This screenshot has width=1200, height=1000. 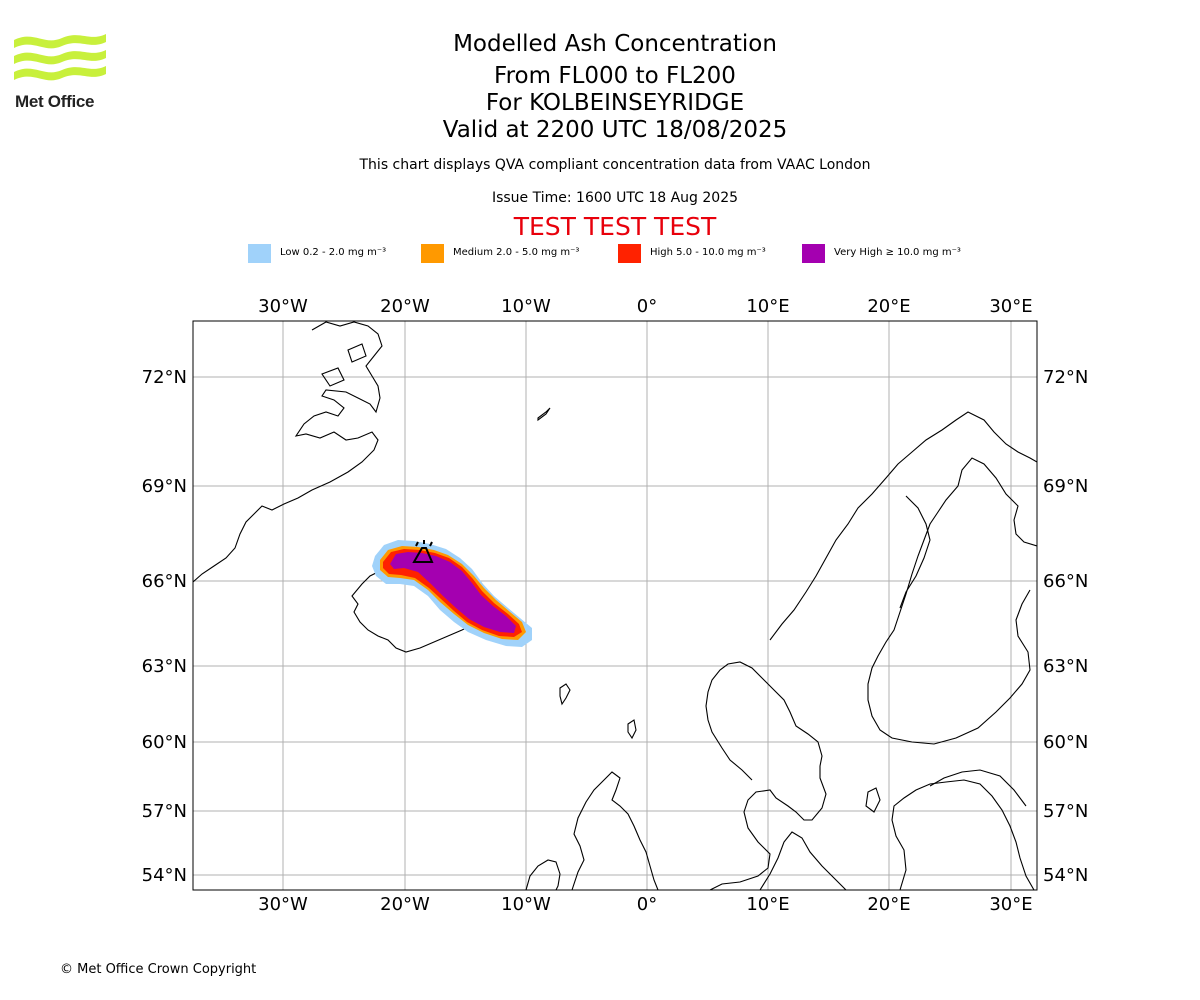 I want to click on legend-swatch-medium, so click(x=432, y=253).